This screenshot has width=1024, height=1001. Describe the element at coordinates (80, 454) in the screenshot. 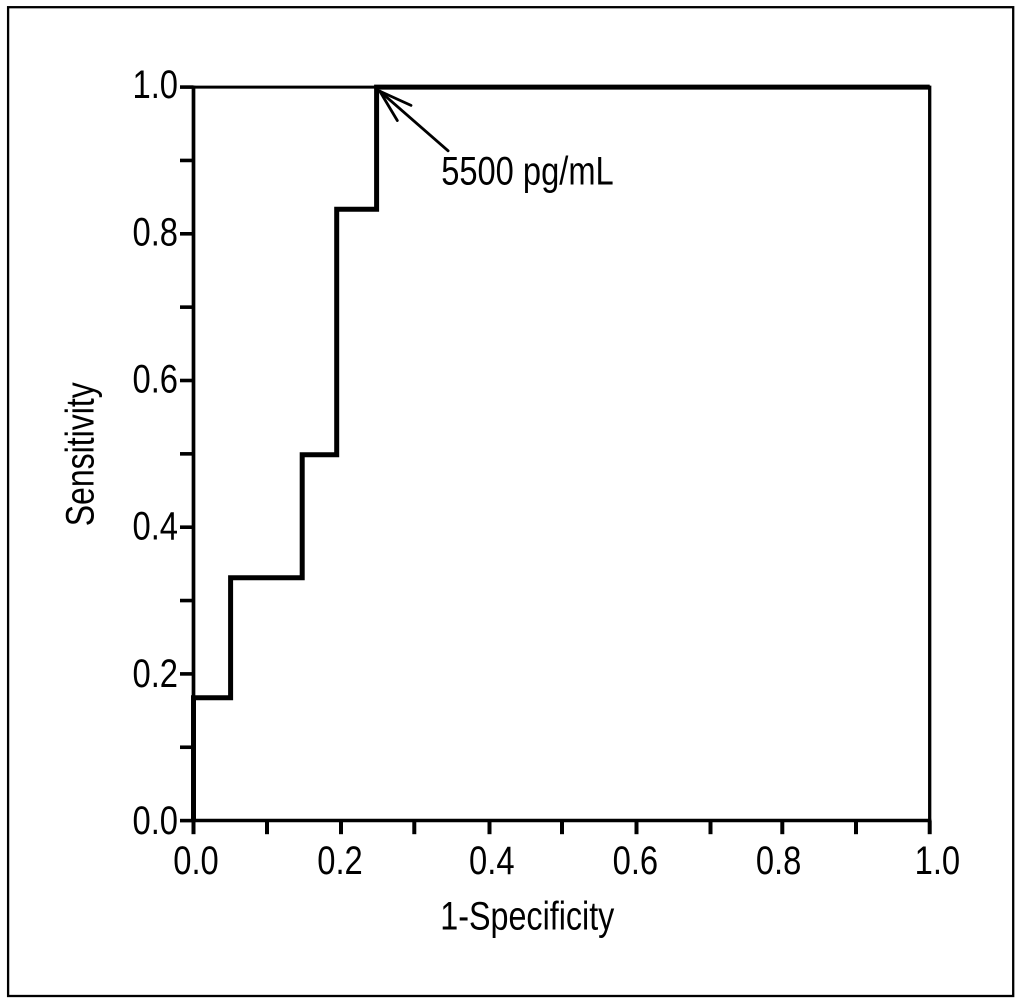

I see `svg-text: Sensitivity` at that location.